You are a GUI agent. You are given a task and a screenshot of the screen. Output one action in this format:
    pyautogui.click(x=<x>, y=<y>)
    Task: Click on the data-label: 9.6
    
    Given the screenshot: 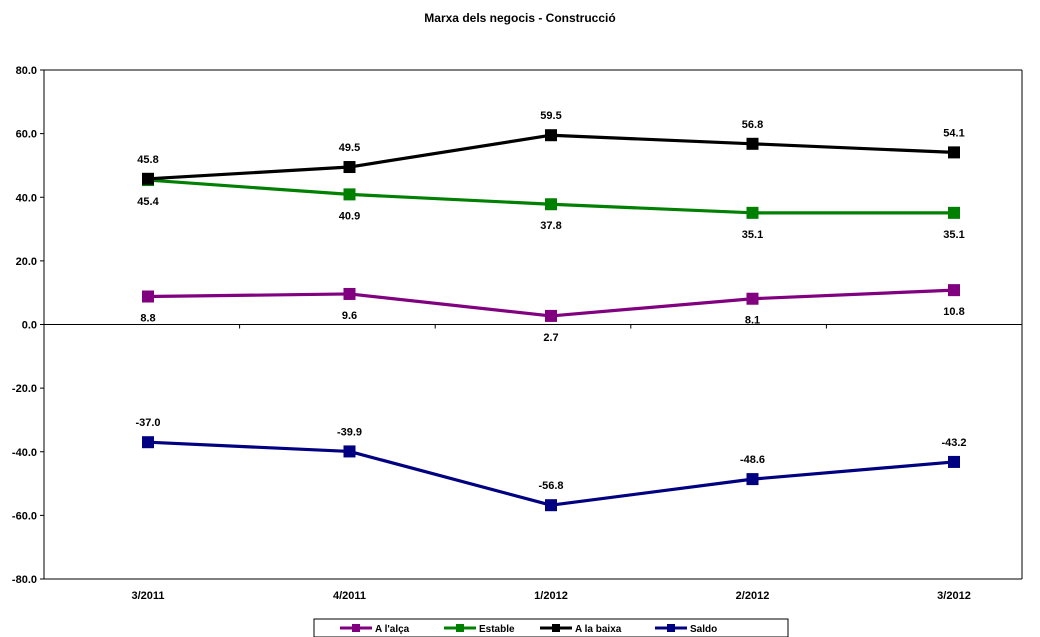 What is the action you would take?
    pyautogui.click(x=349, y=316)
    